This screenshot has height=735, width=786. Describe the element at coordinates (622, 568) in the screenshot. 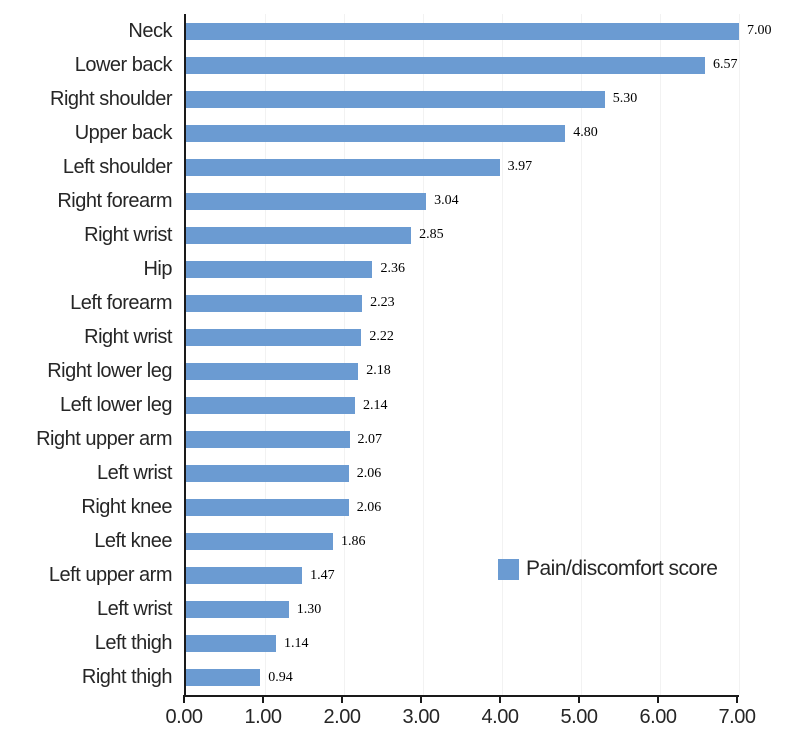

I see `legend-label: Pain/discomfort score` at that location.